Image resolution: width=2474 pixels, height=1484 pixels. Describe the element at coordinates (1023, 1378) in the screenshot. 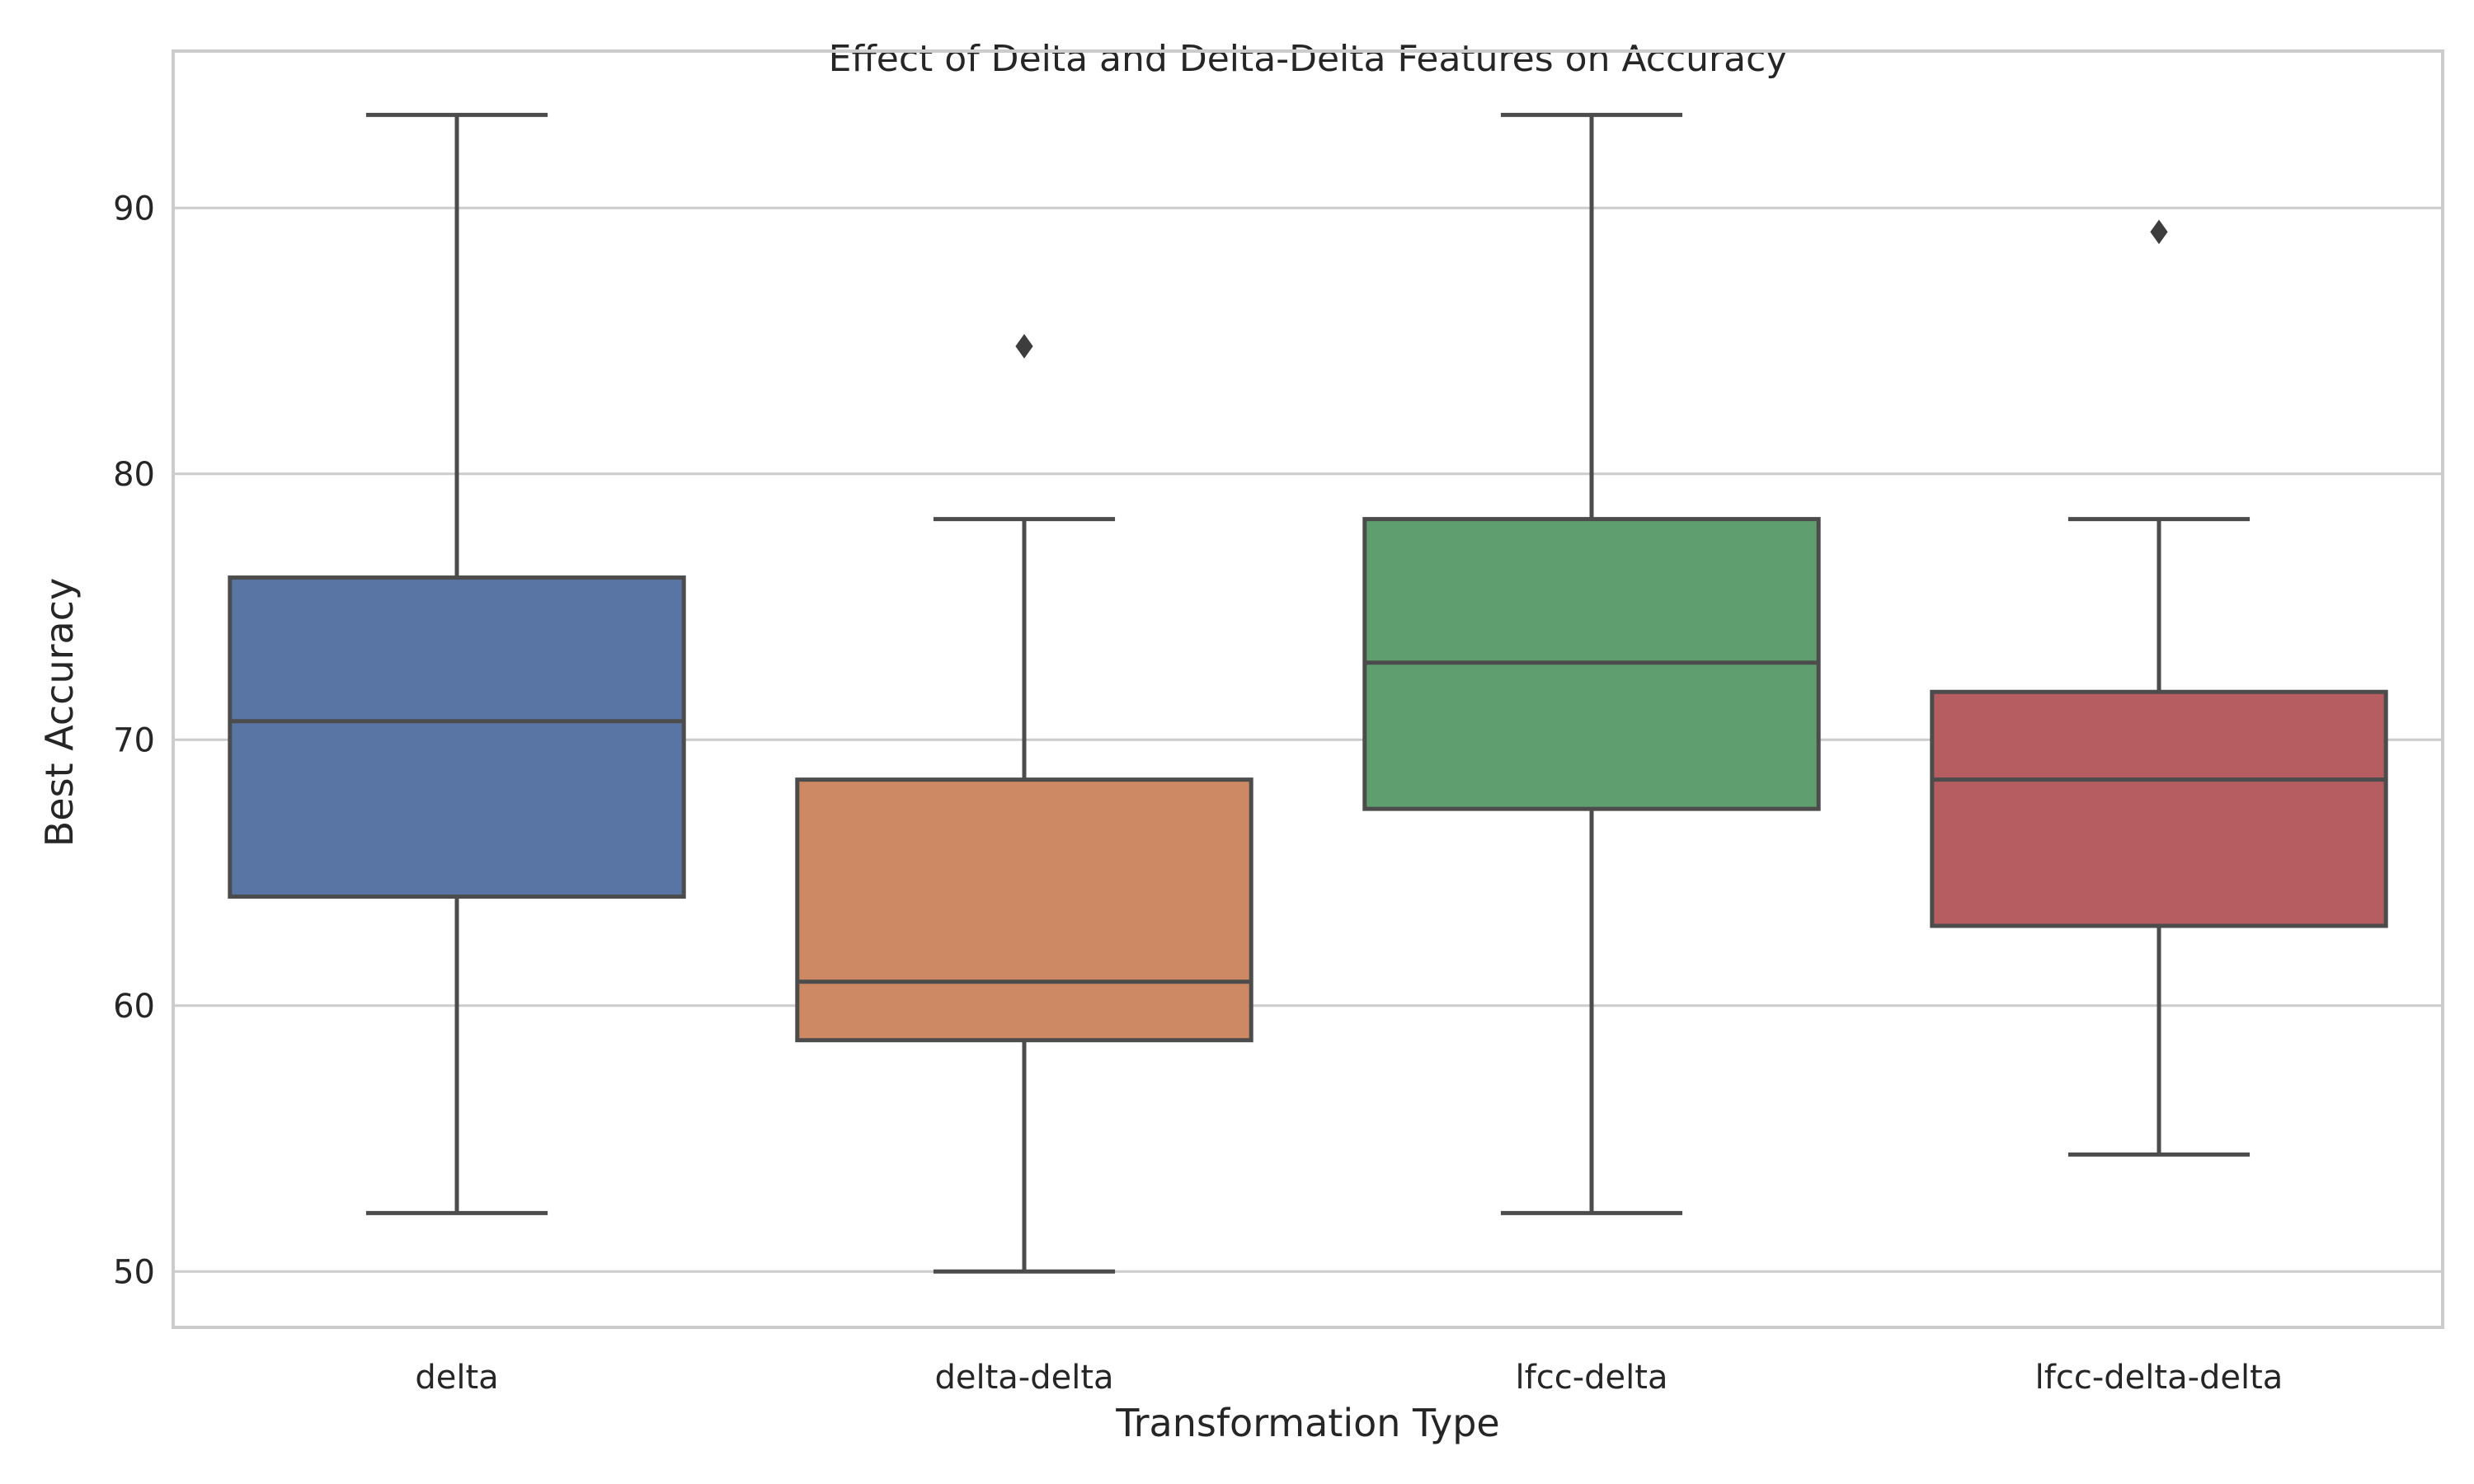

I see `x-tick-label: delta-delta` at that location.